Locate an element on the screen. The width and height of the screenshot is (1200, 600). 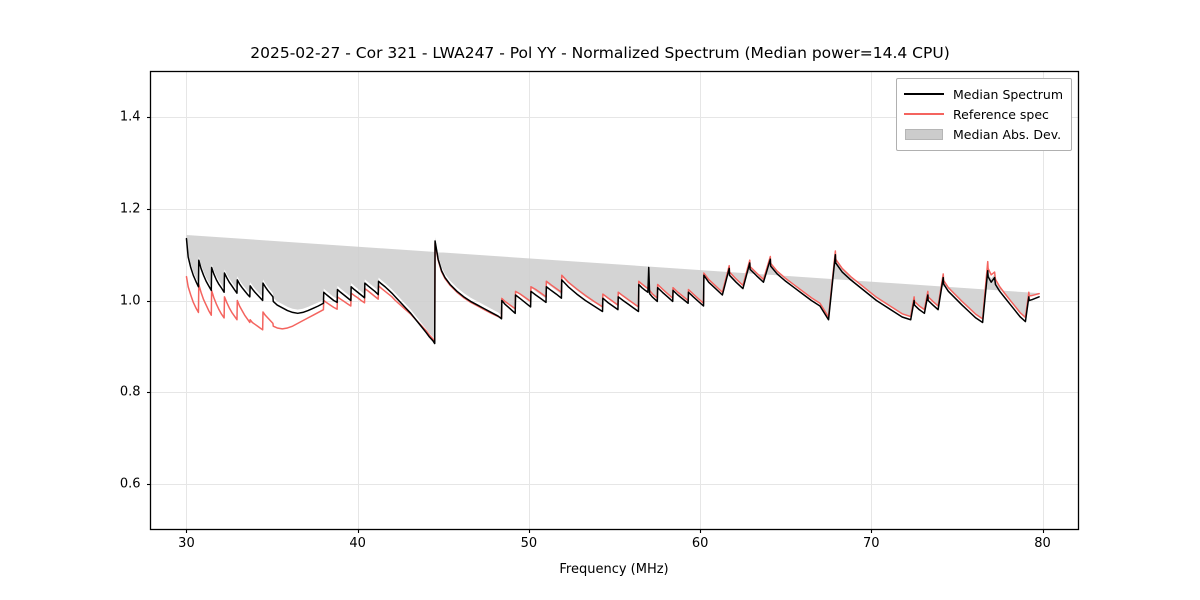
legend-item-median-spectrum: Median Spectrum is located at coordinates (984, 94).